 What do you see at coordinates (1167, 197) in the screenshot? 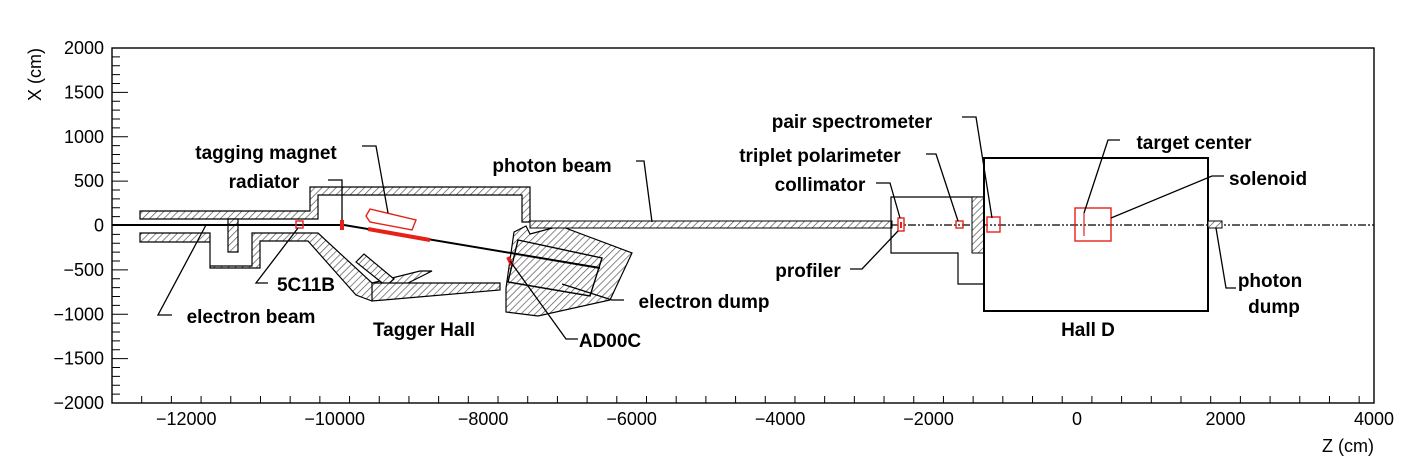
I see `leader-solenoid` at bounding box center [1167, 197].